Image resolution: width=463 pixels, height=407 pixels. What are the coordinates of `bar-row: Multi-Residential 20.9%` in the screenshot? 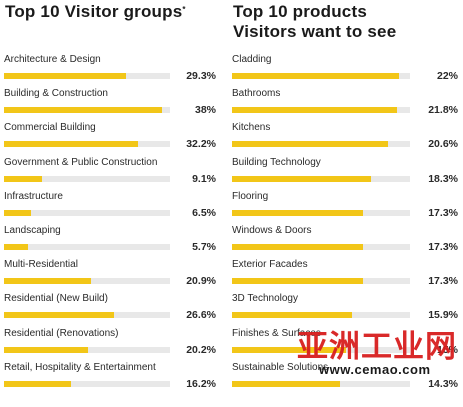 It's located at (110, 275).